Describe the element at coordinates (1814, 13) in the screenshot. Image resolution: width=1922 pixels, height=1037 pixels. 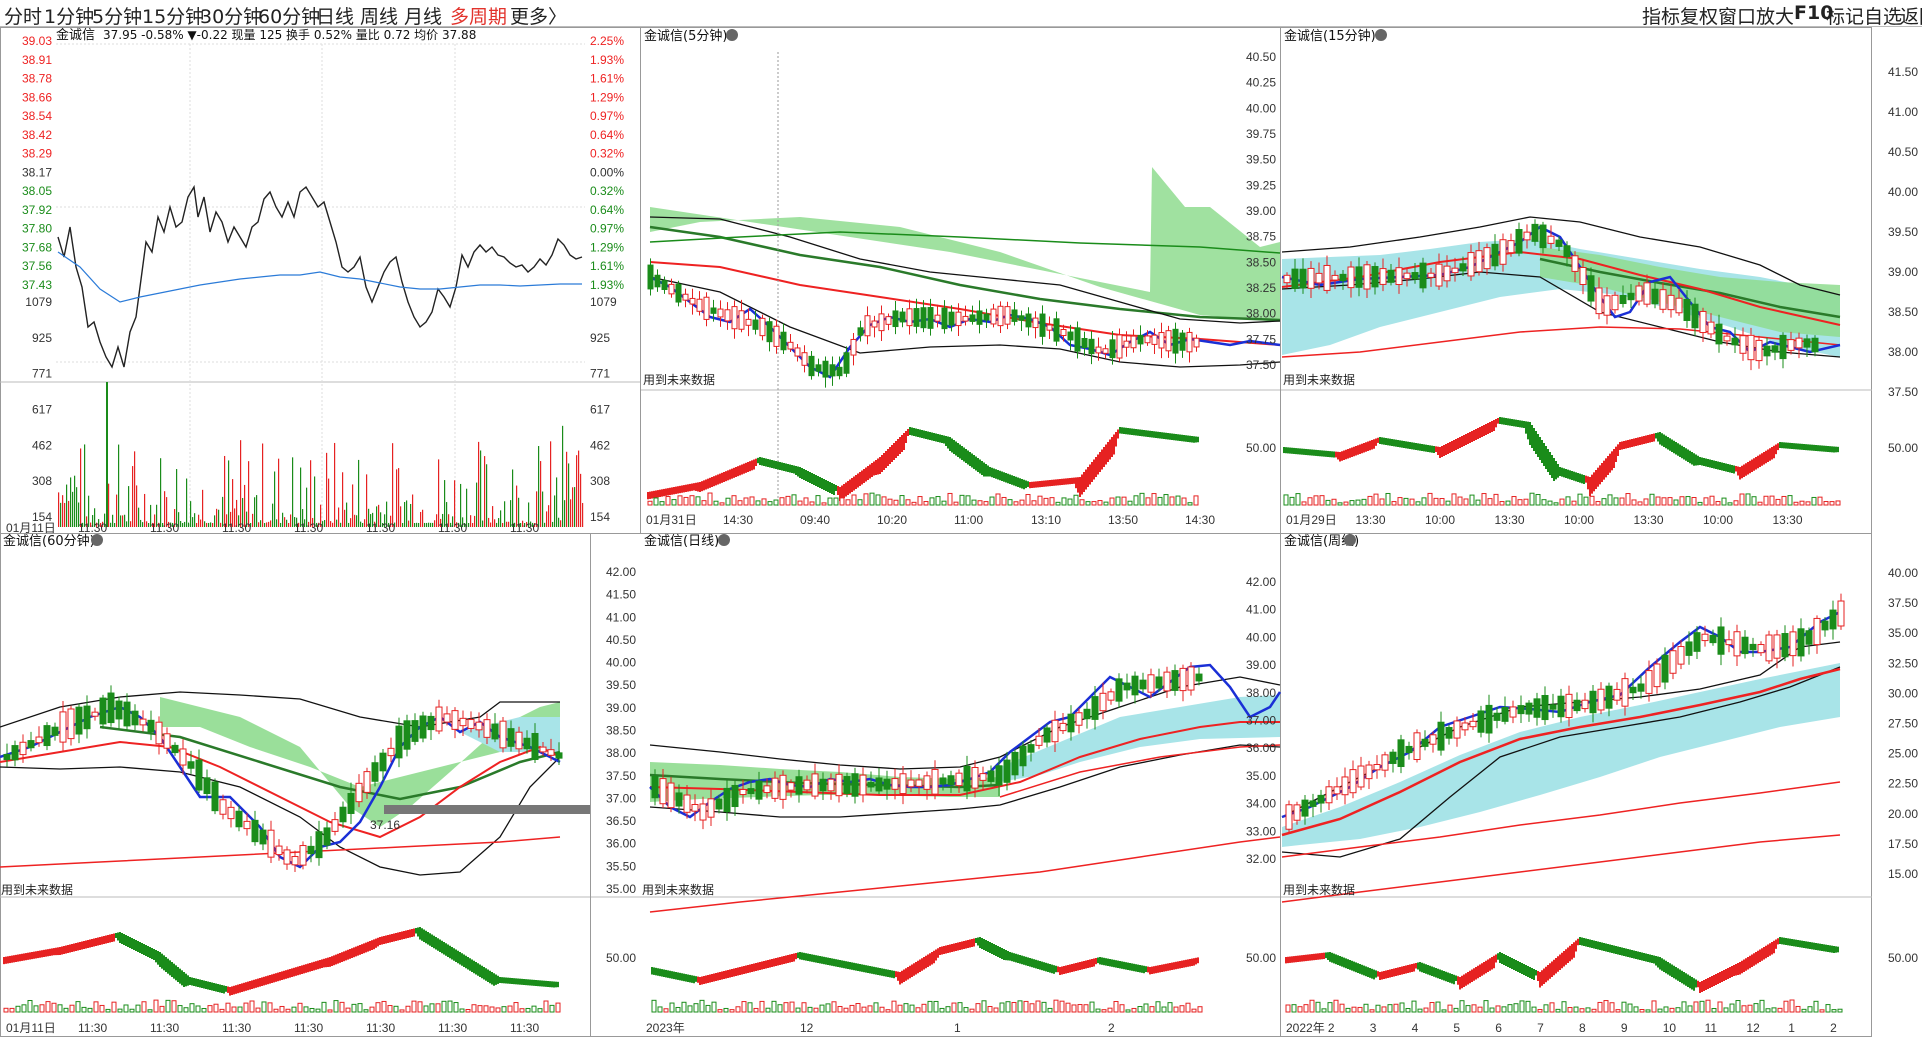
I see `toolbar-f10: F10` at that location.